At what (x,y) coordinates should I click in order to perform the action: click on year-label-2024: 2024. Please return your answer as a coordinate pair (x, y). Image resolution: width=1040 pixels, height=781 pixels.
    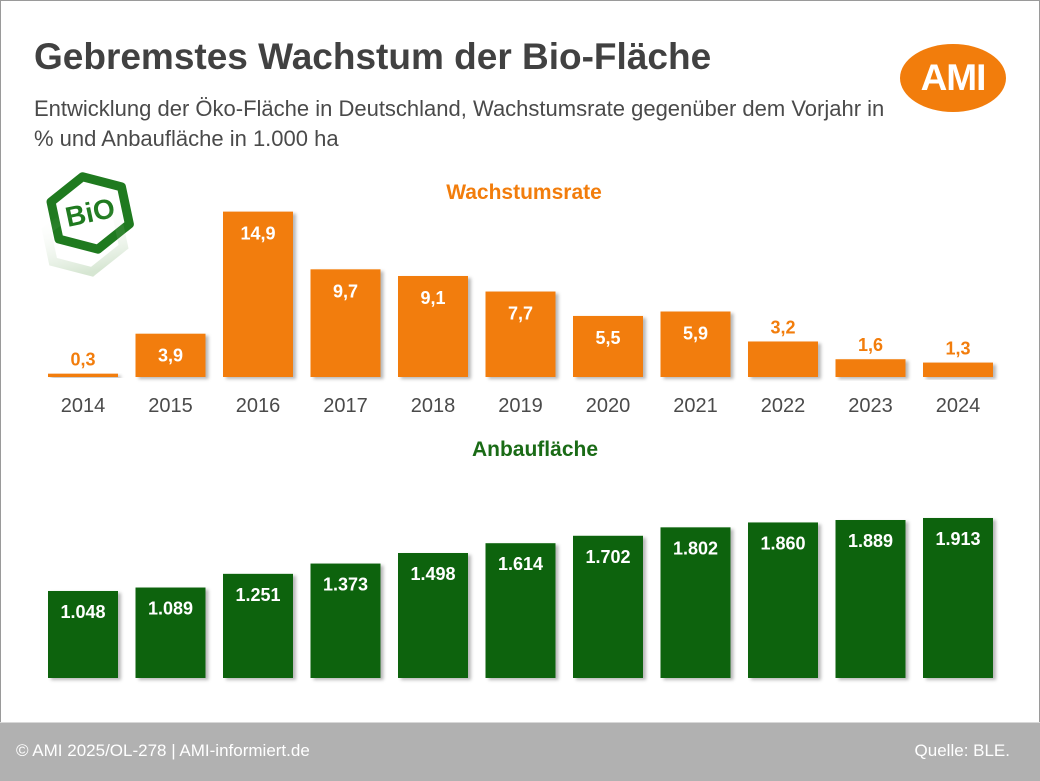
    Looking at the image, I should click on (958, 406).